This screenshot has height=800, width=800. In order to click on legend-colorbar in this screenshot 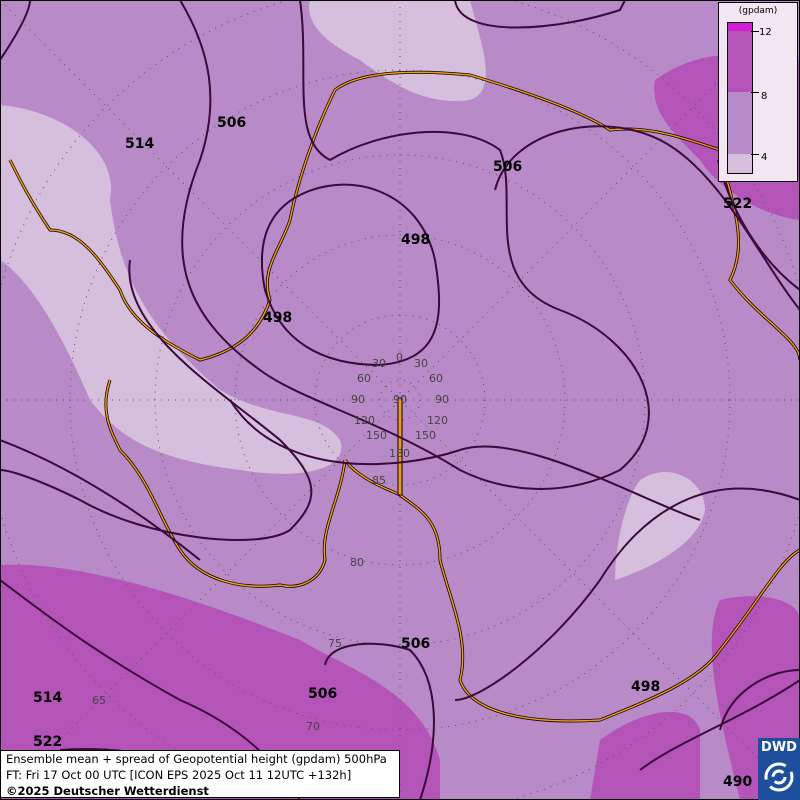, I will do `click(740, 98)`.